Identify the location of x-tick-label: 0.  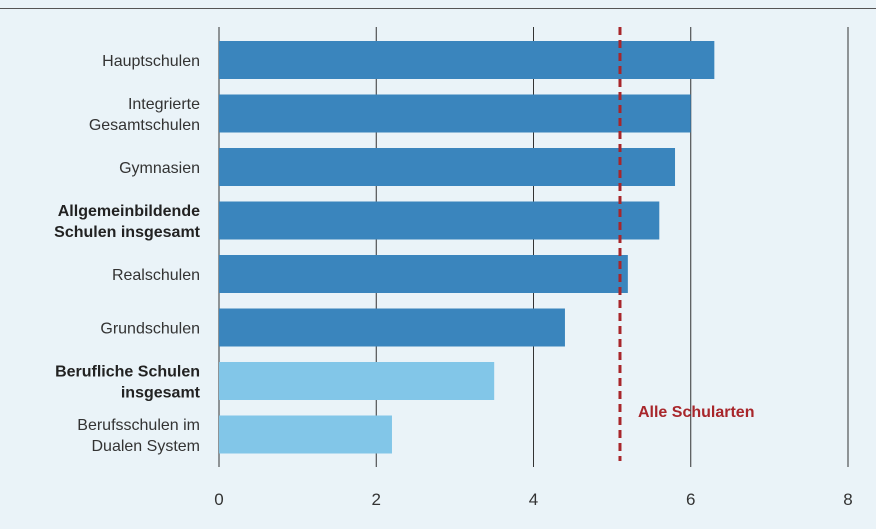
(218, 499).